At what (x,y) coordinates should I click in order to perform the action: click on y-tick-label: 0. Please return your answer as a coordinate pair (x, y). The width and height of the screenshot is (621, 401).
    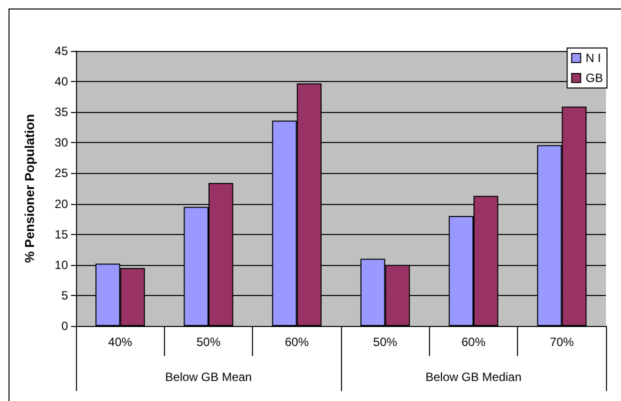
    Looking at the image, I should click on (64, 326).